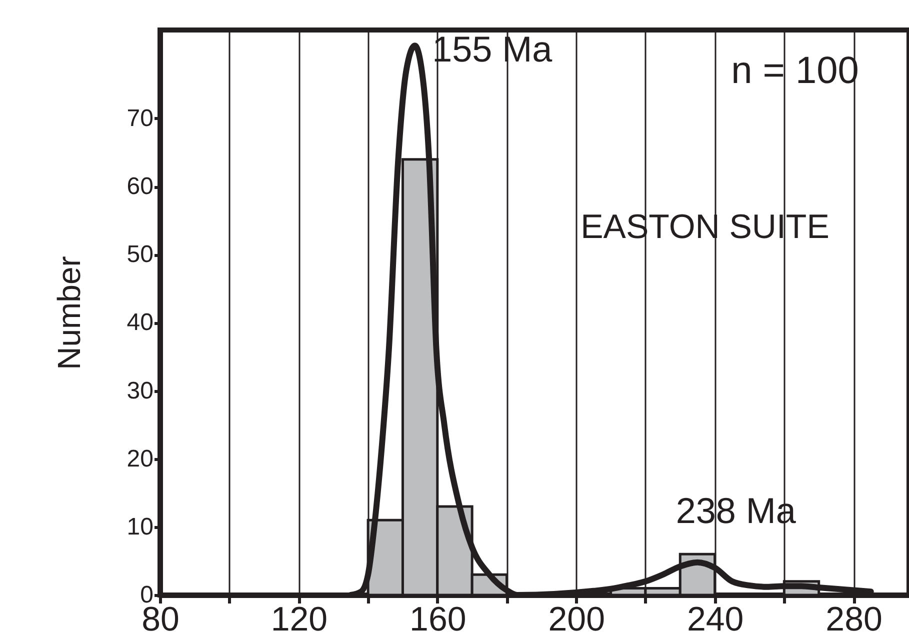 This screenshot has height=637, width=909. I want to click on x-tick-label: 240, so click(715, 618).